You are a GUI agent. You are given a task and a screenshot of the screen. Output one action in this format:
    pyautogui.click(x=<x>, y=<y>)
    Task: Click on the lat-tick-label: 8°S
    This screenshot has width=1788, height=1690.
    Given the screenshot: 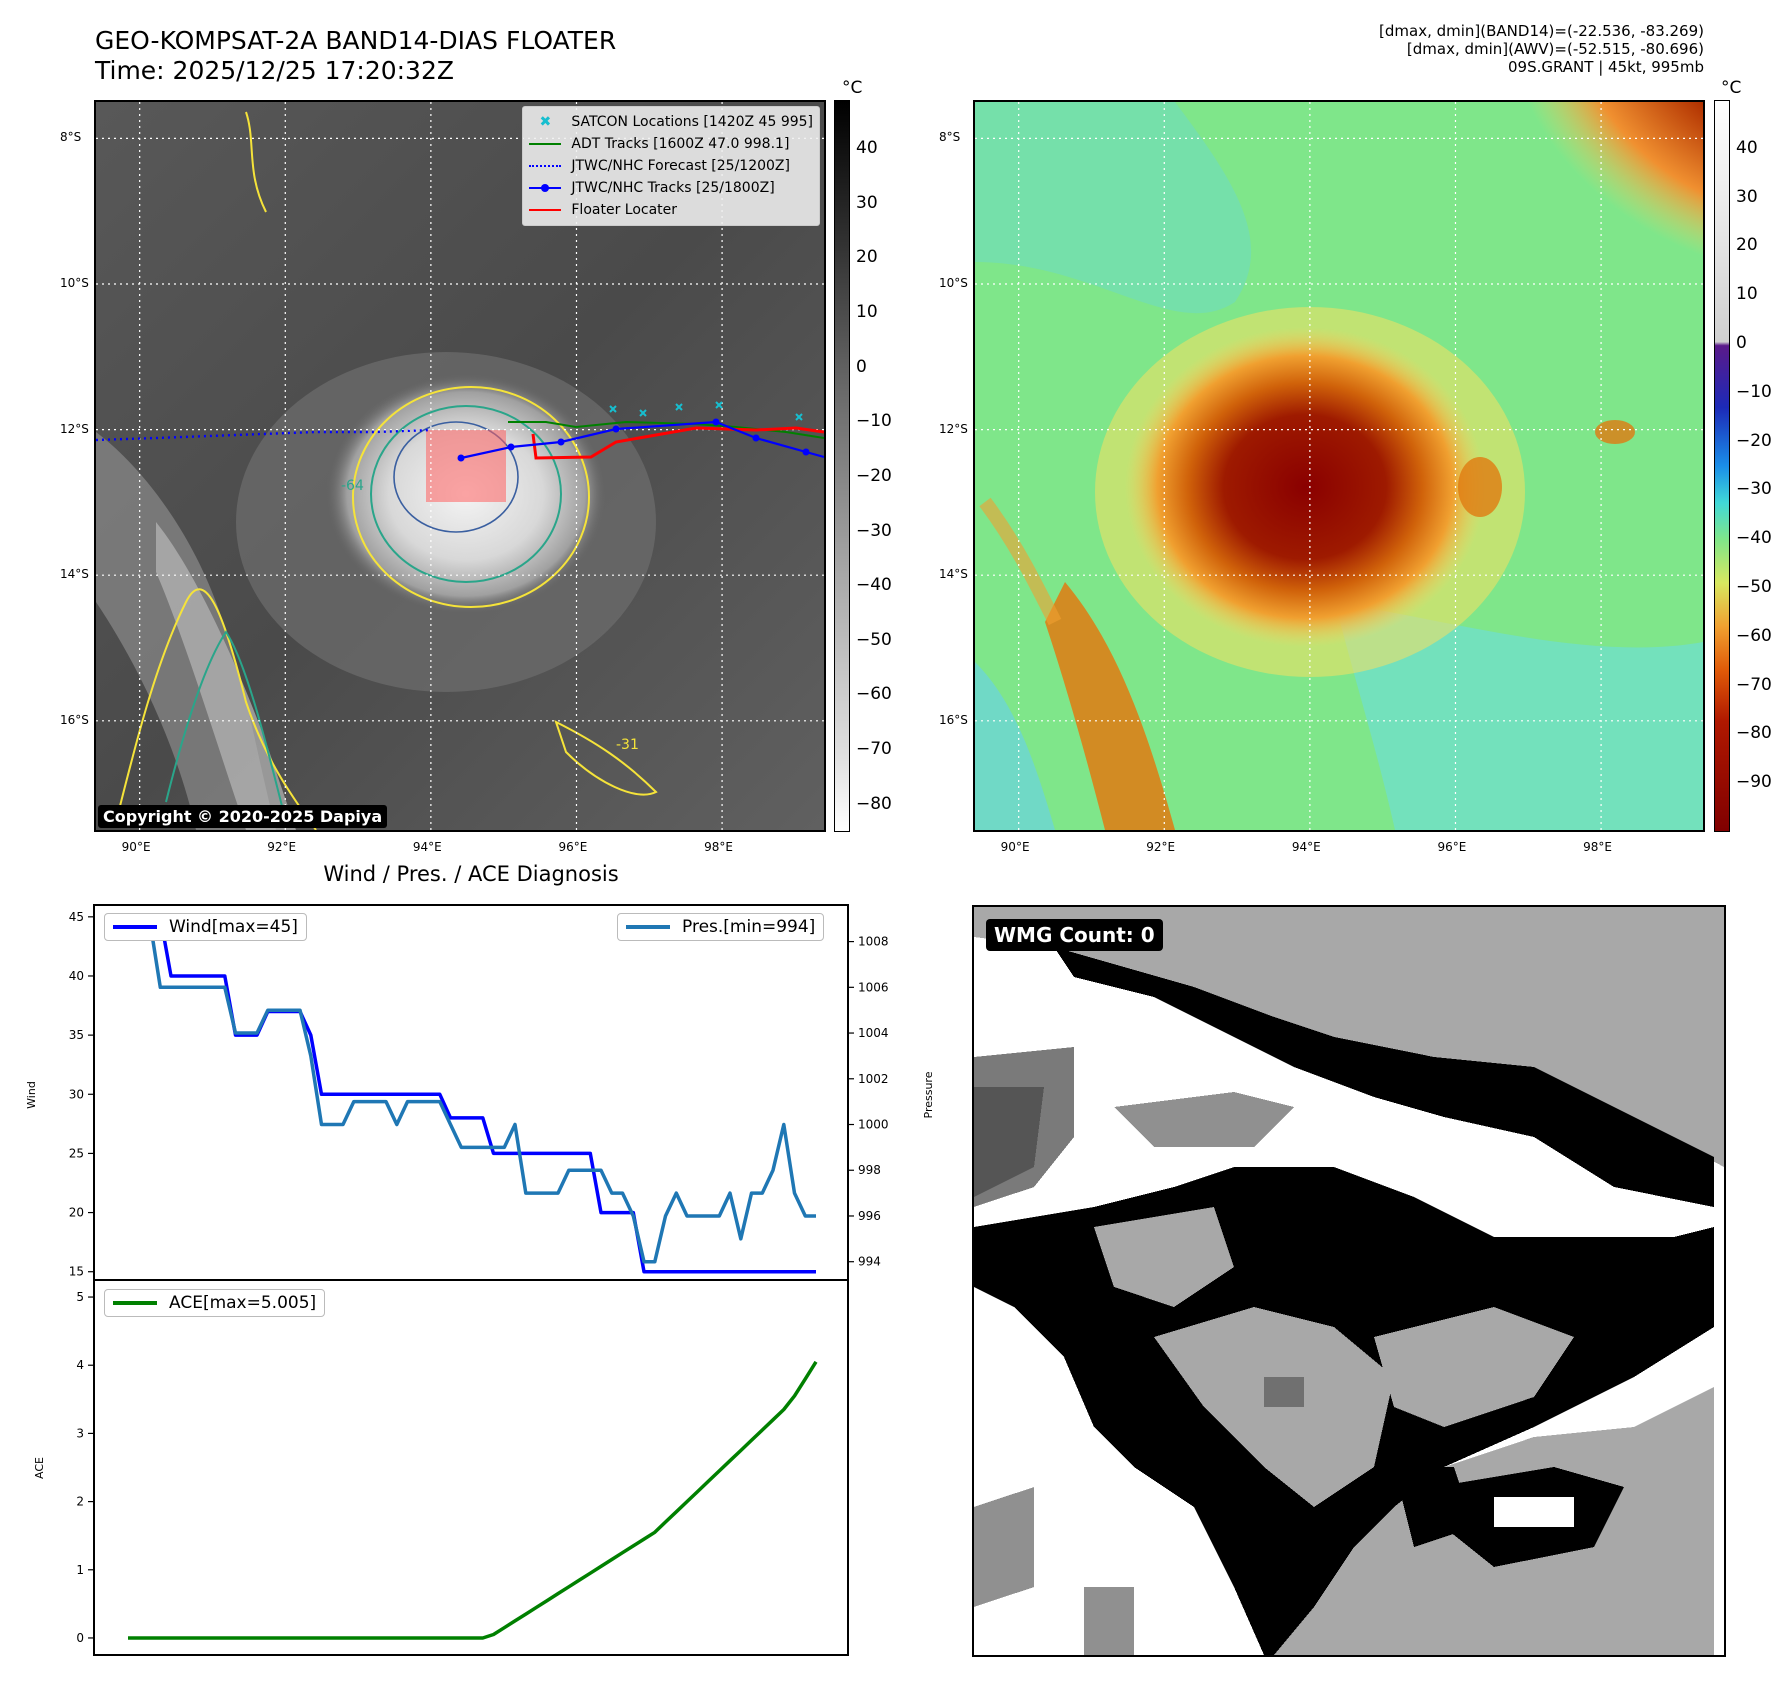 What is the action you would take?
    pyautogui.click(x=950, y=137)
    